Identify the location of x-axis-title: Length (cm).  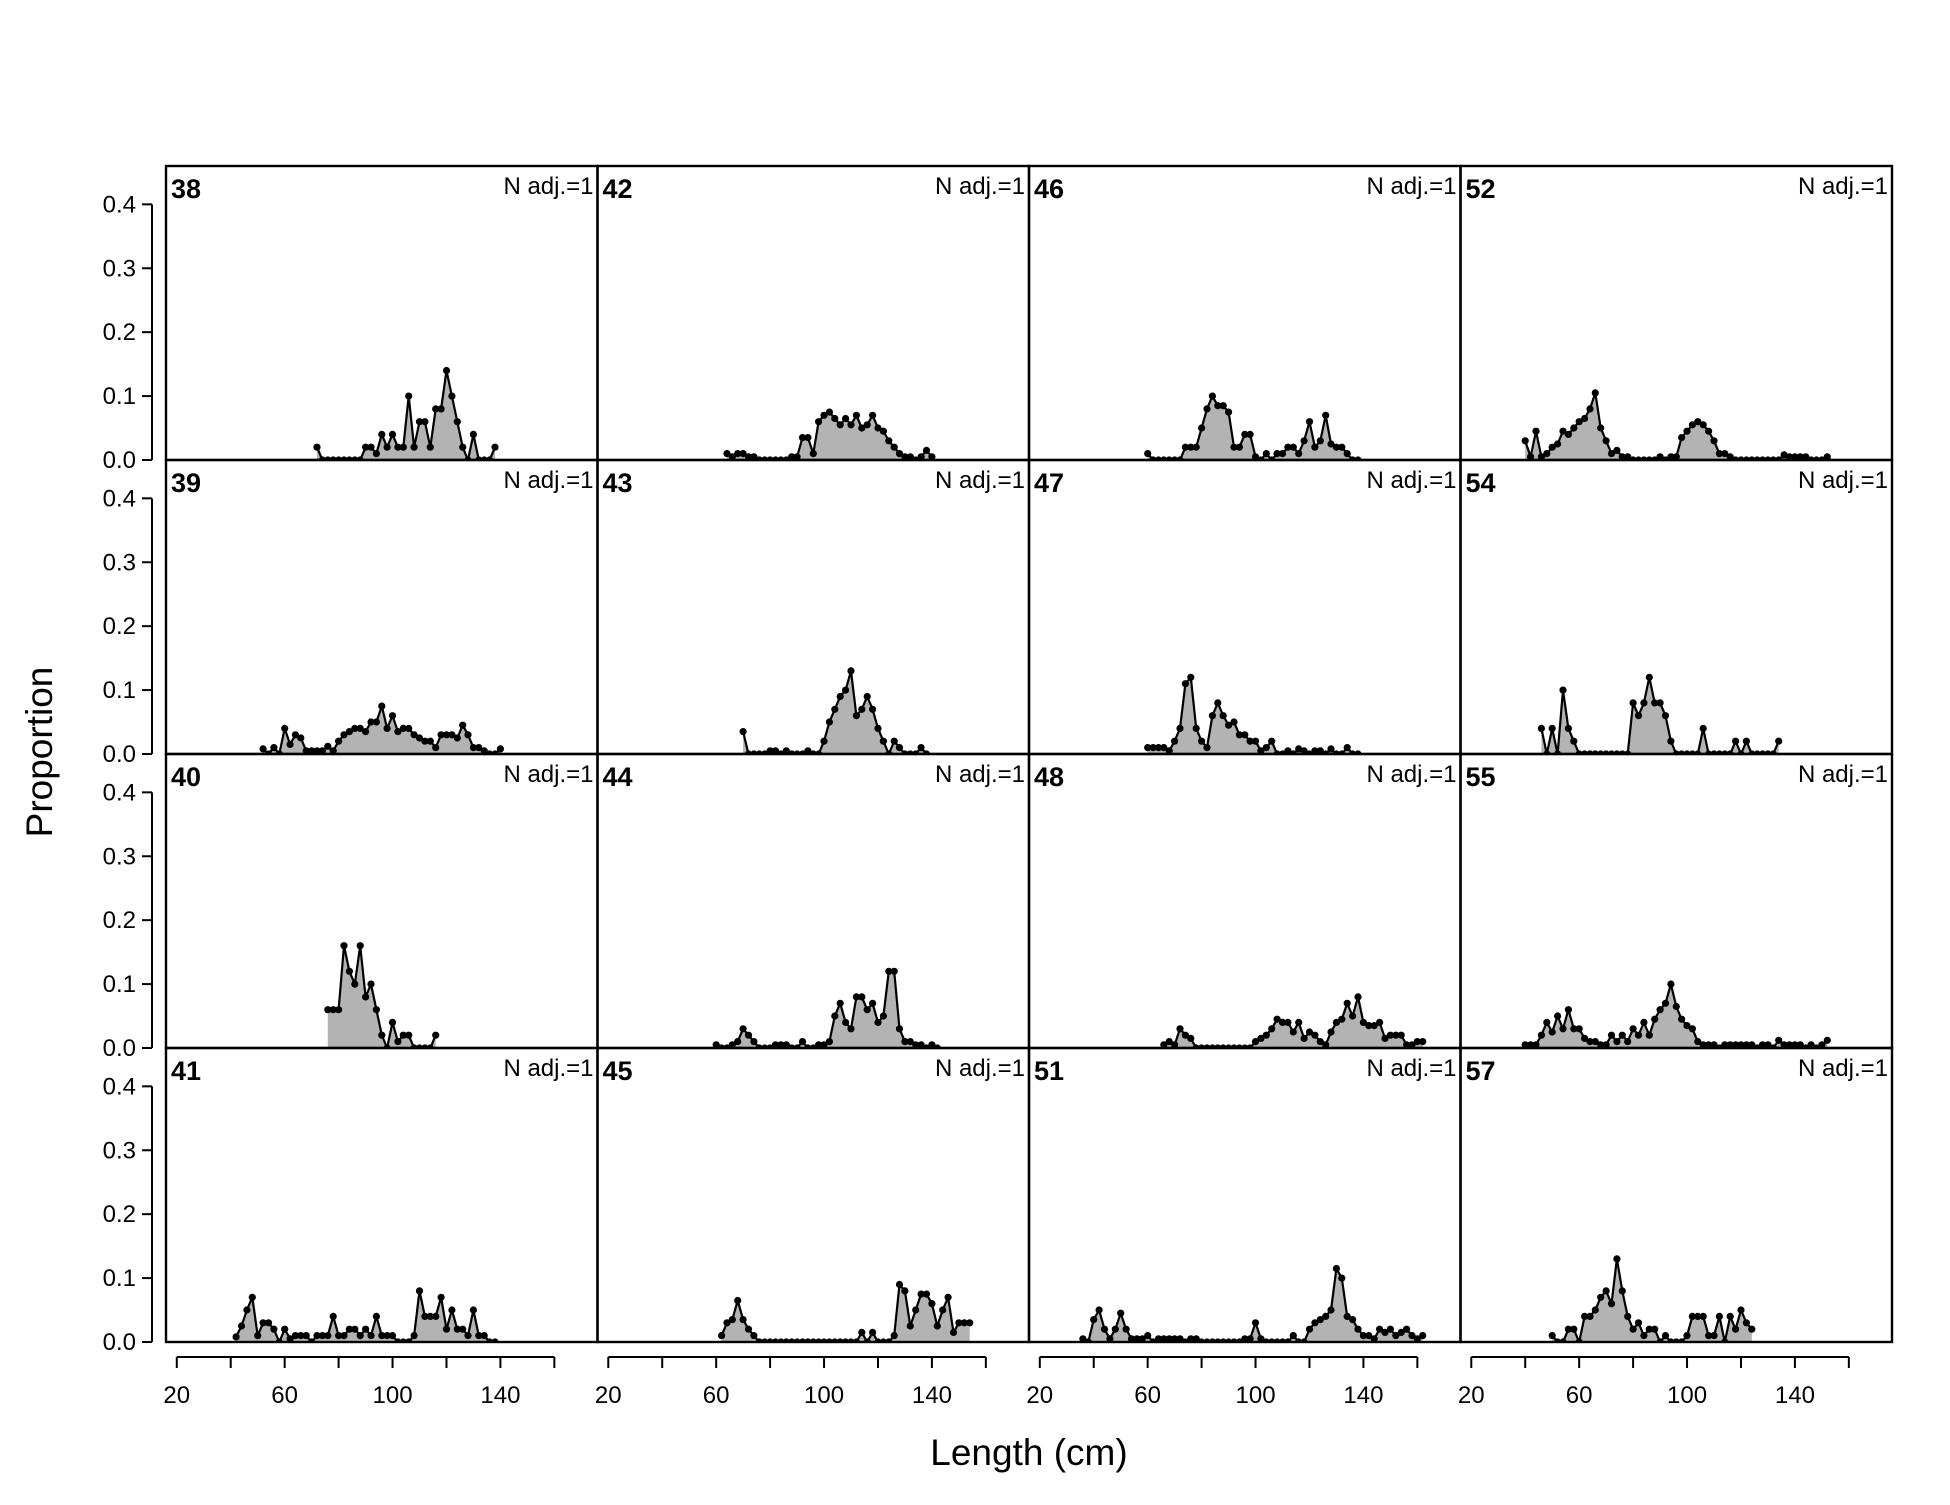
(1028, 1452).